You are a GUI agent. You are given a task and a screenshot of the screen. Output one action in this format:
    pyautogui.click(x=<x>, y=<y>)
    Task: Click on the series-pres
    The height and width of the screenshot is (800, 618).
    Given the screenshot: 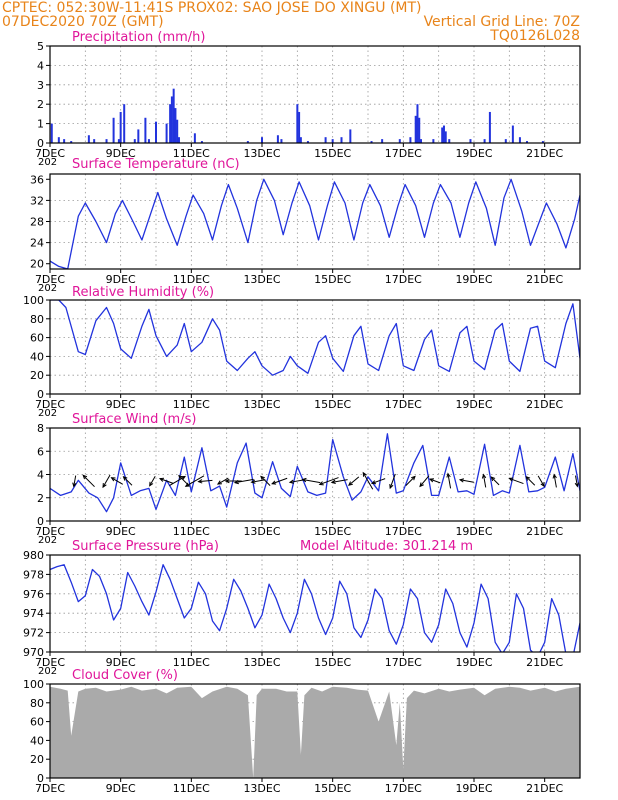 What is the action you would take?
    pyautogui.click(x=315, y=608)
    